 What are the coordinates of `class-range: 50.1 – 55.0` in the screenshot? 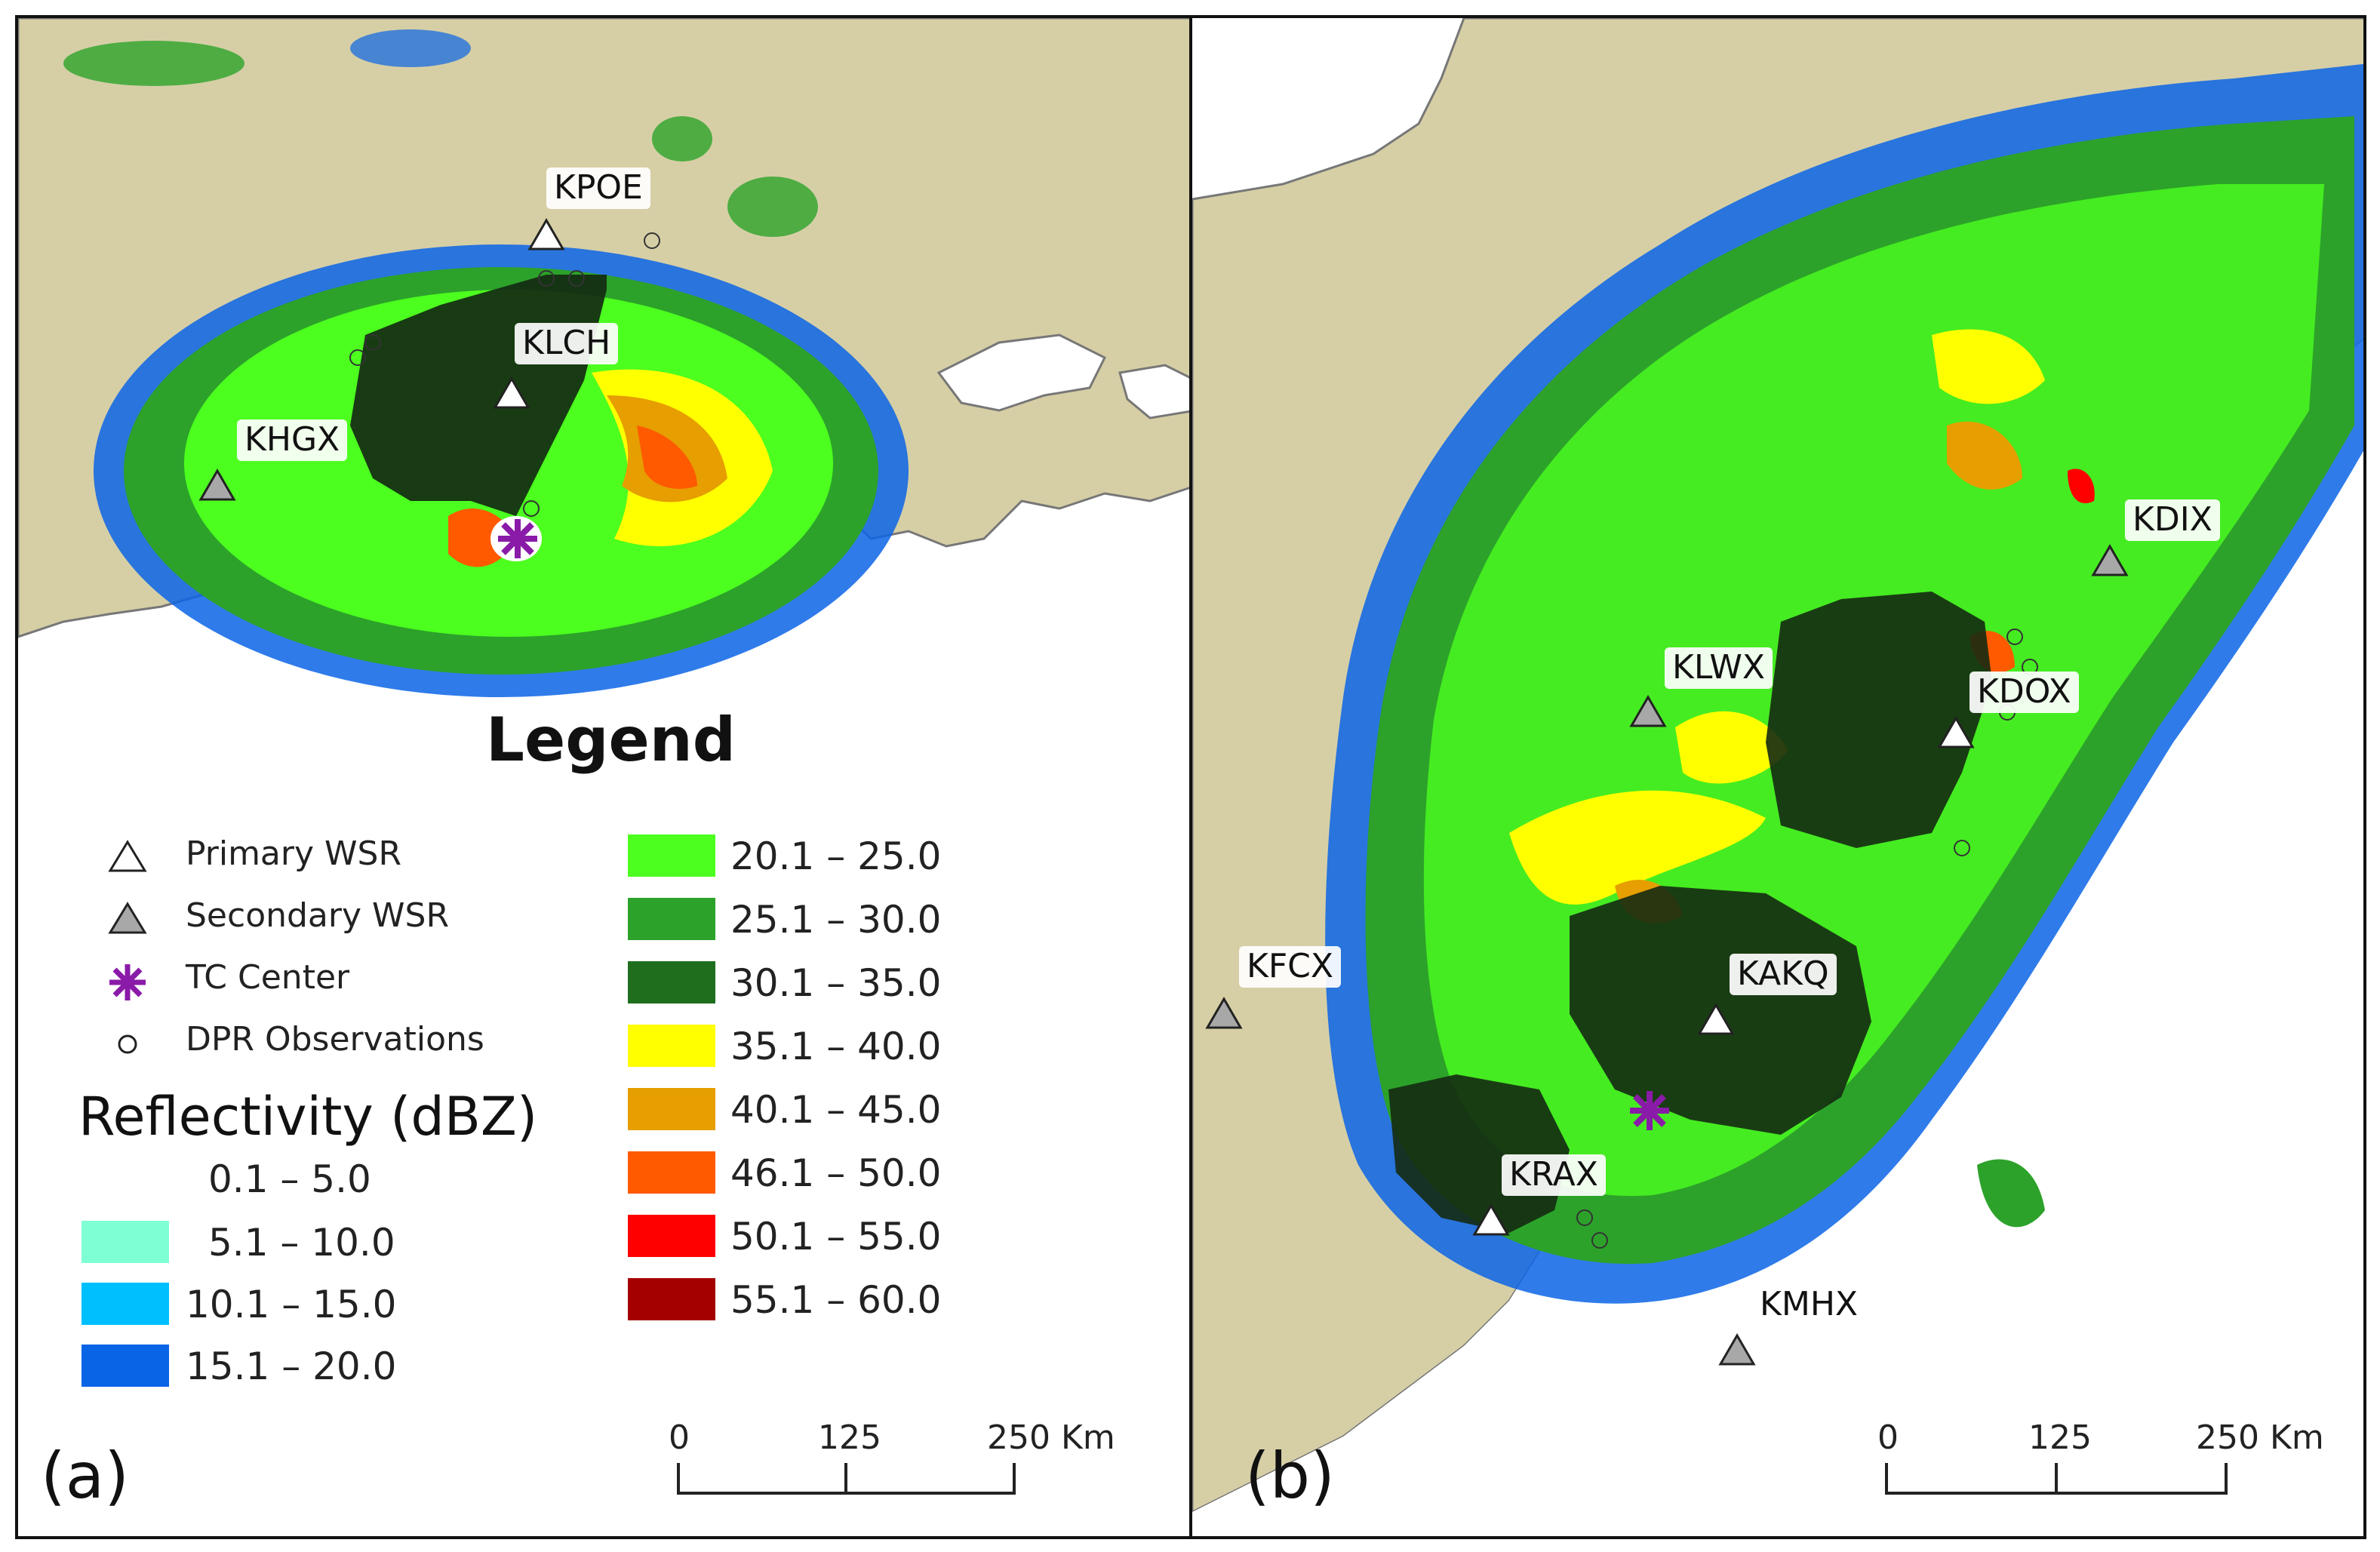 It's located at (836, 1237).